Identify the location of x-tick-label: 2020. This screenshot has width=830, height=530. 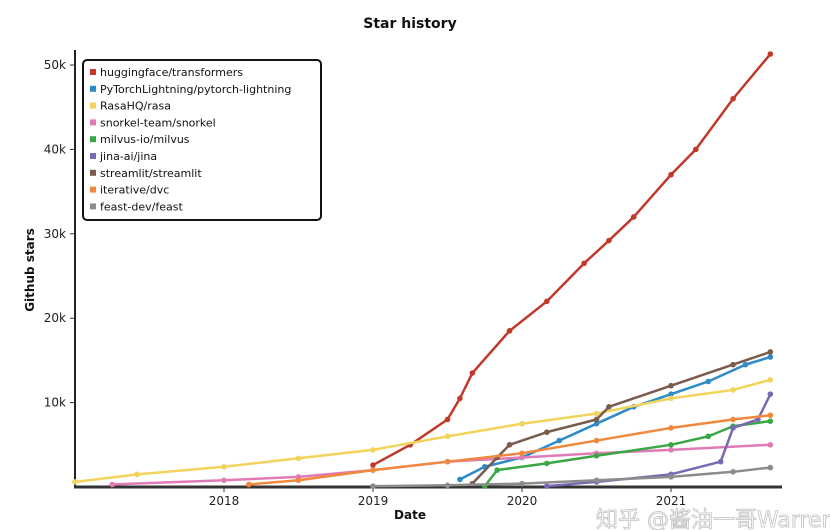
(522, 501).